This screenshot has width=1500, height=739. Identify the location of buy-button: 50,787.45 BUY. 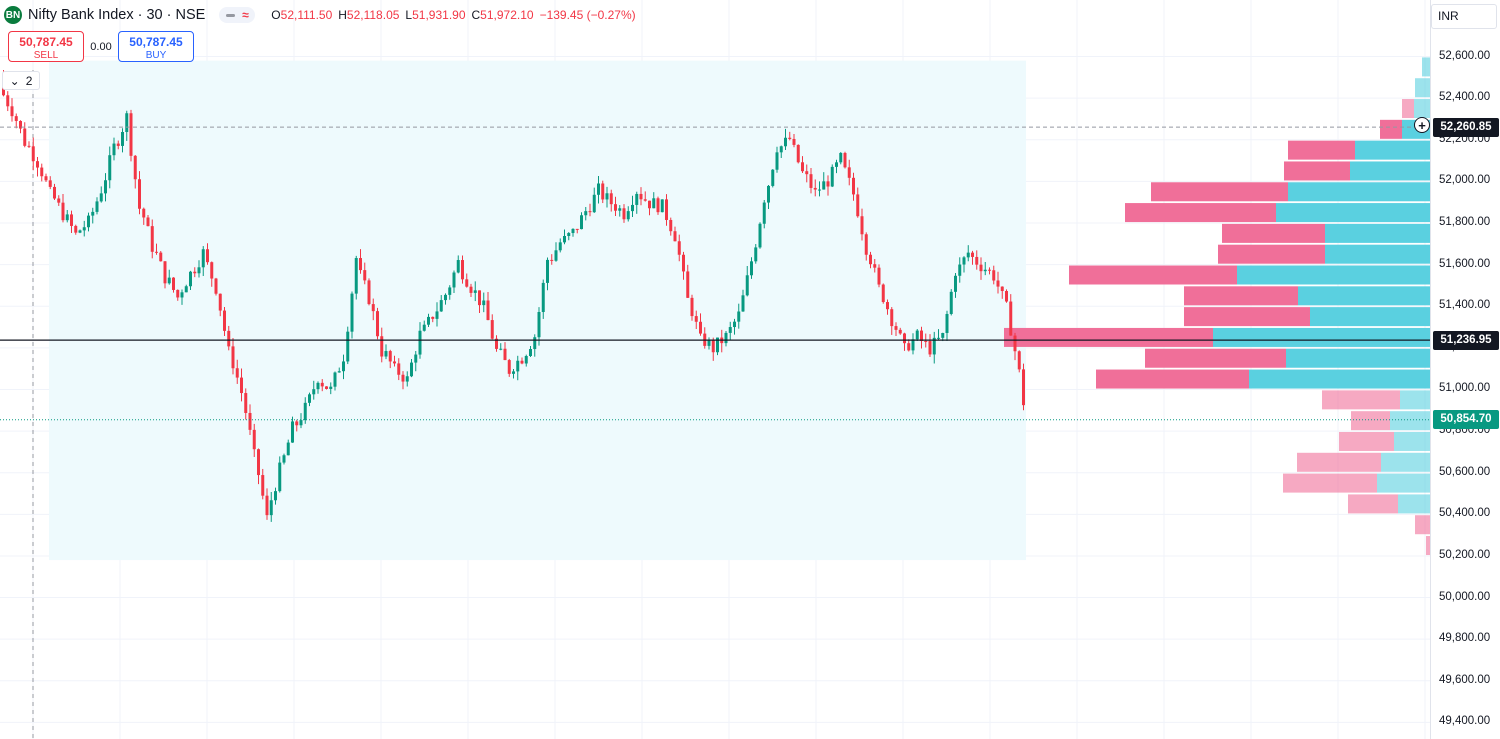
(156, 46).